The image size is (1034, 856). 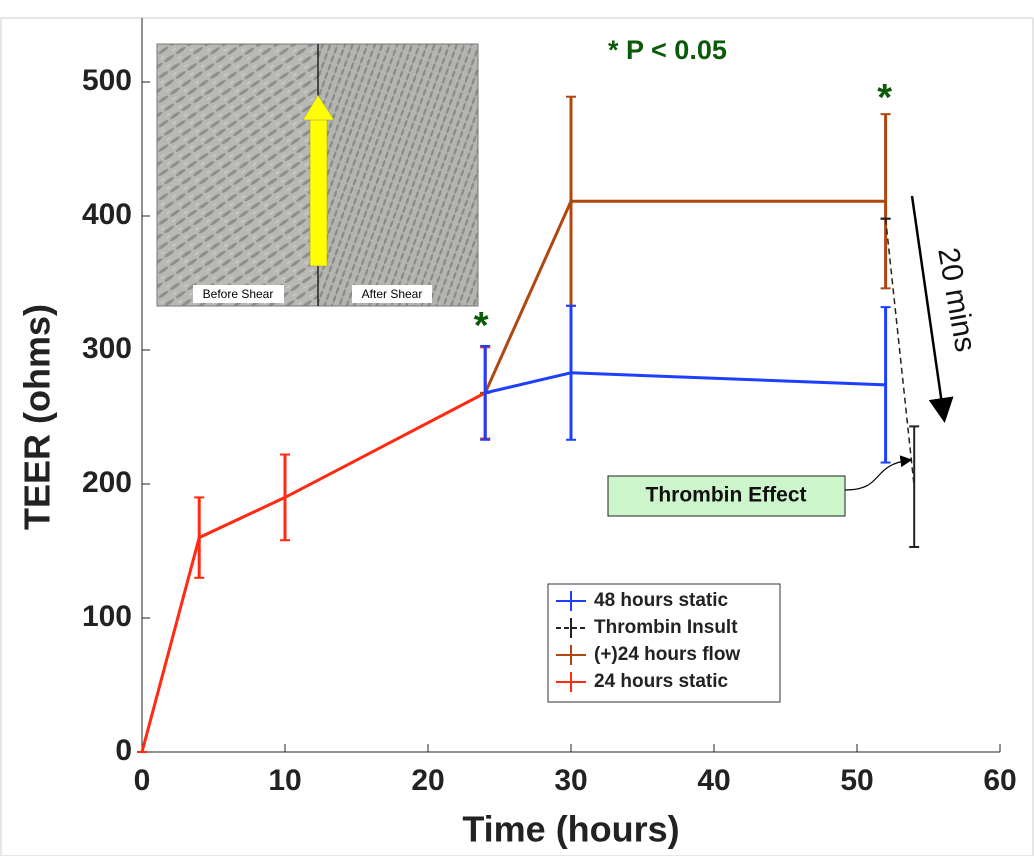 I want to click on y-tick-label: 500, so click(x=107, y=80).